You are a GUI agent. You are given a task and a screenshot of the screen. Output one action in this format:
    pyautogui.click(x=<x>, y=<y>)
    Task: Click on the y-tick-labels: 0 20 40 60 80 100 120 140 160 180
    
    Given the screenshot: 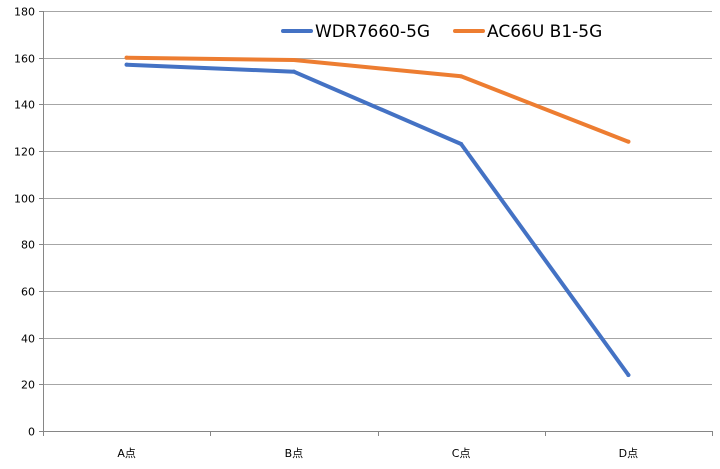 What is the action you would take?
    pyautogui.click(x=24, y=222)
    